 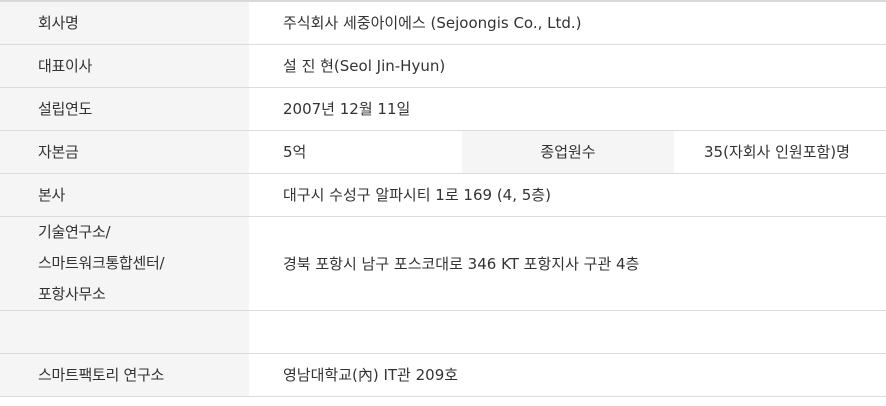 I want to click on row-empty, so click(x=443, y=332).